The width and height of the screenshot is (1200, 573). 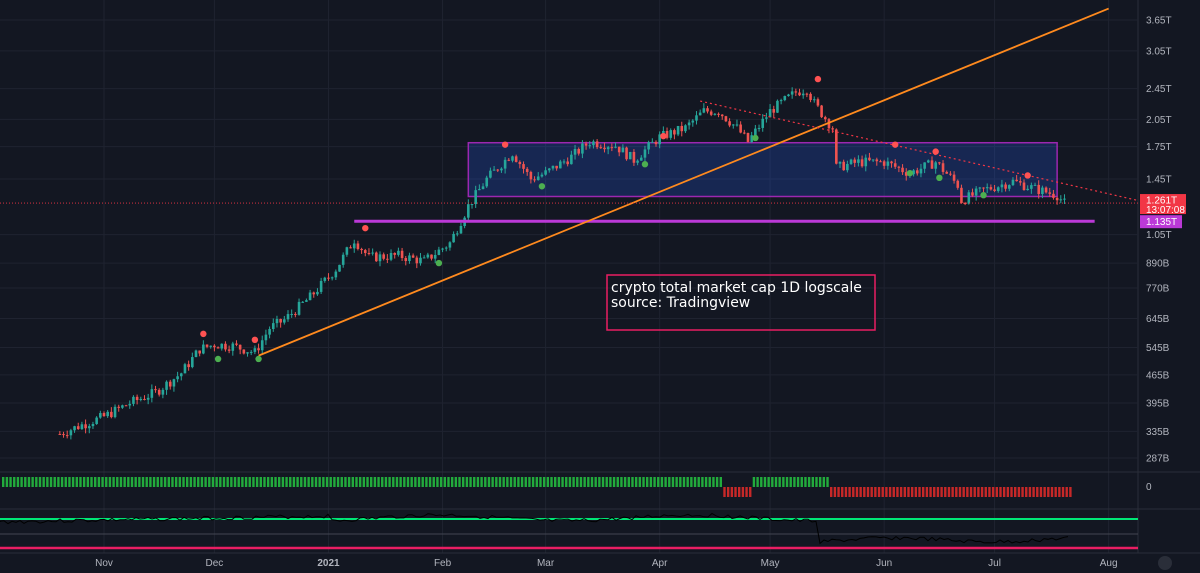 I want to click on annotation-line-2: source: Tradingview, so click(x=680, y=303).